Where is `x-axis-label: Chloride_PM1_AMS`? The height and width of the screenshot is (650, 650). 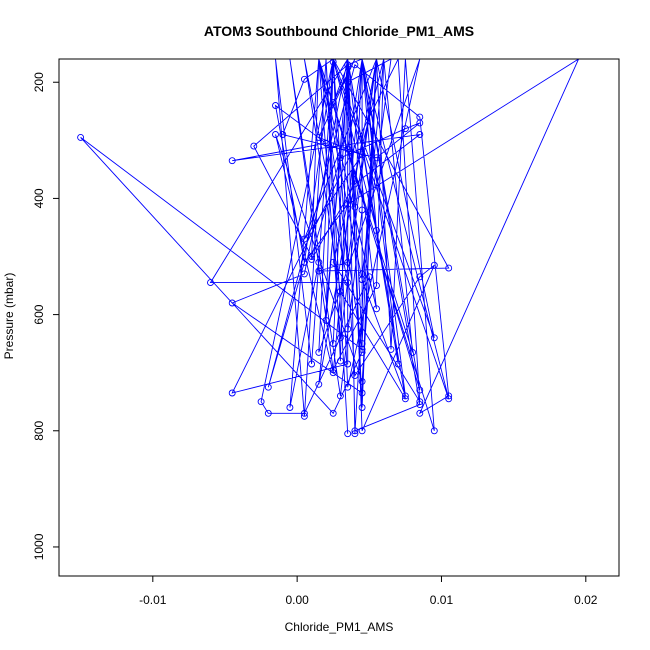 x-axis-label: Chloride_PM1_AMS is located at coordinates (339, 627).